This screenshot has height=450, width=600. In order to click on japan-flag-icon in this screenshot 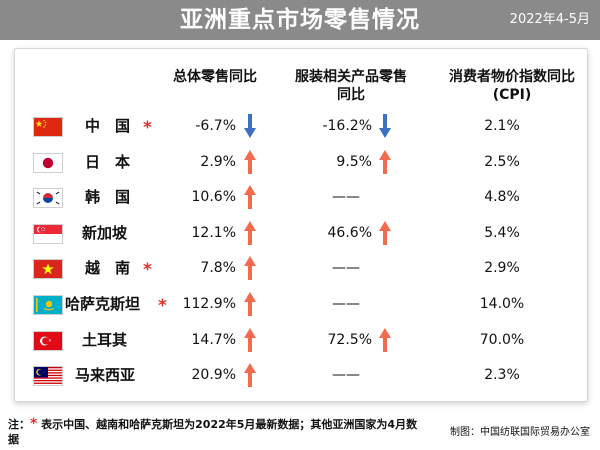, I will do `click(48, 162)`.